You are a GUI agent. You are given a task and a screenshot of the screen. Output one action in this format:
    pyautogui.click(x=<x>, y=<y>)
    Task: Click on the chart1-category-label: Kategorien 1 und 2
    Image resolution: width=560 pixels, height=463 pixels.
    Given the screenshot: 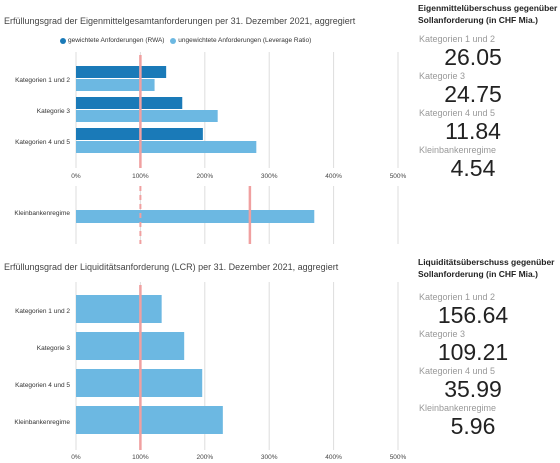 What is the action you would take?
    pyautogui.click(x=42, y=80)
    